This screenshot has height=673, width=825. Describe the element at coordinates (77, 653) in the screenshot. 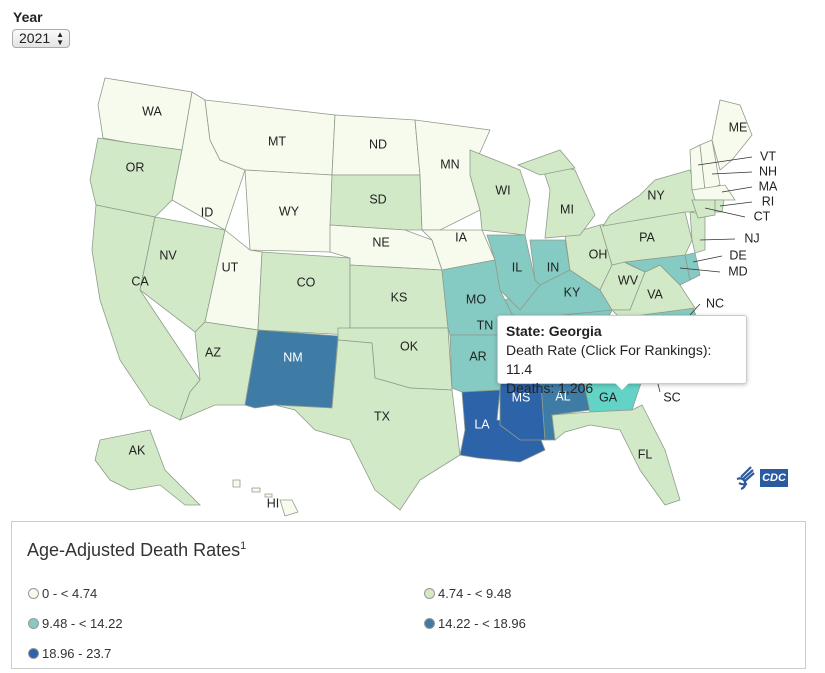

I see `legend-label: 18.96 - 23.7` at that location.